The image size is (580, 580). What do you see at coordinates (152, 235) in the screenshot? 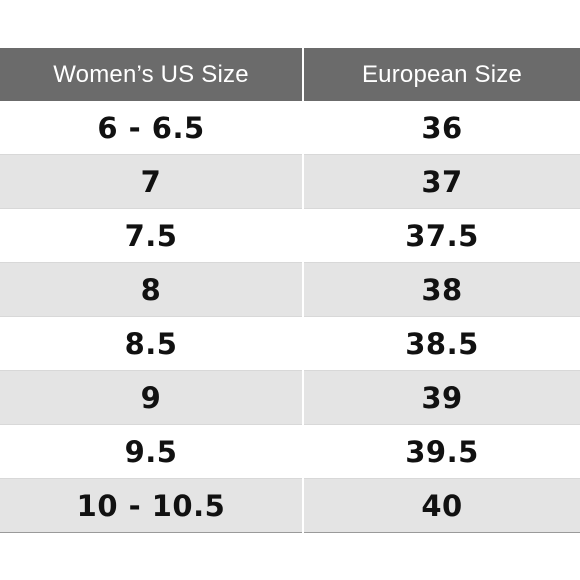
I see `us-size-cell: 7.5` at bounding box center [152, 235].